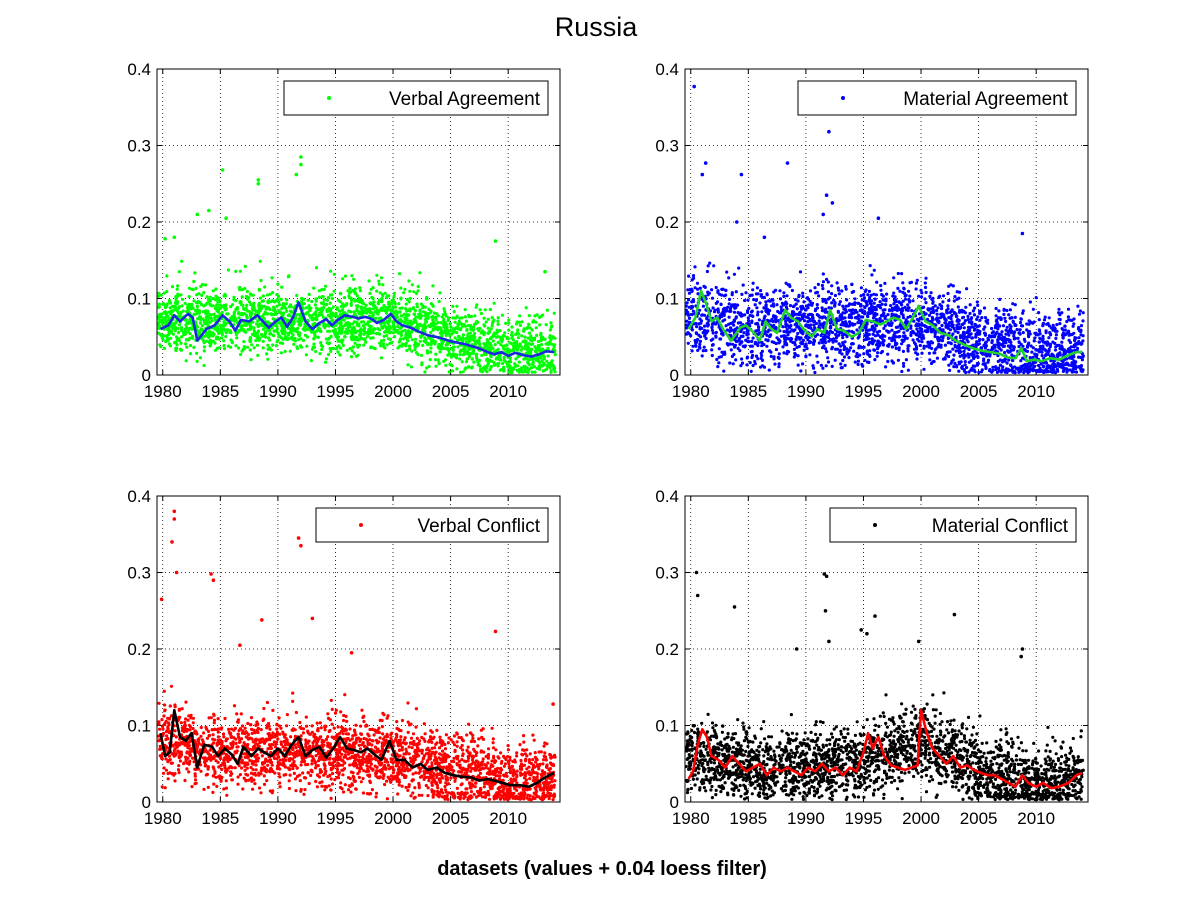  Describe the element at coordinates (163, 391) in the screenshot. I see `x-tick-label: 1980` at that location.